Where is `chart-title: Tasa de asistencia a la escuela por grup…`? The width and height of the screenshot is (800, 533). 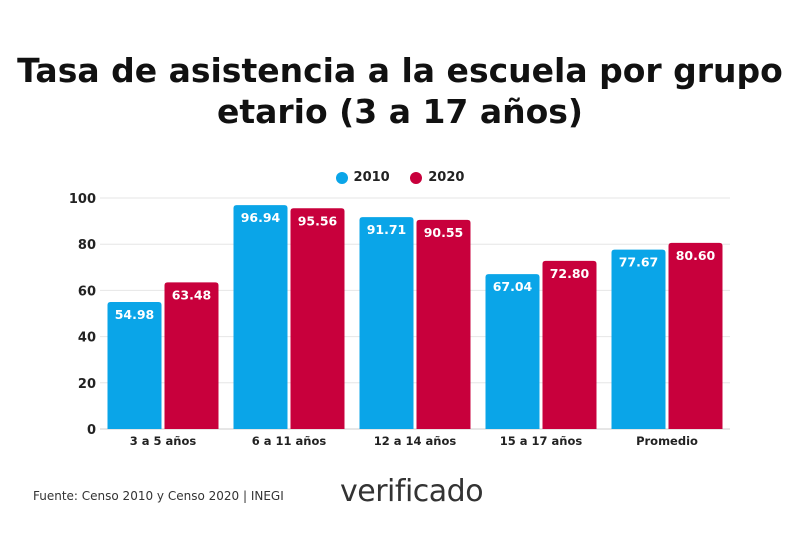 chart-title: Tasa de asistencia a la escuela por grup… is located at coordinates (400, 91).